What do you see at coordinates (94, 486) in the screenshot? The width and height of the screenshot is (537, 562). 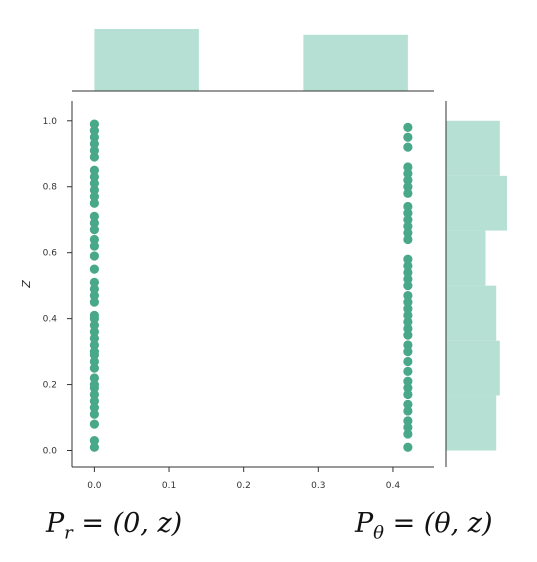 I see `x-tick-label: 0.0` at bounding box center [94, 486].